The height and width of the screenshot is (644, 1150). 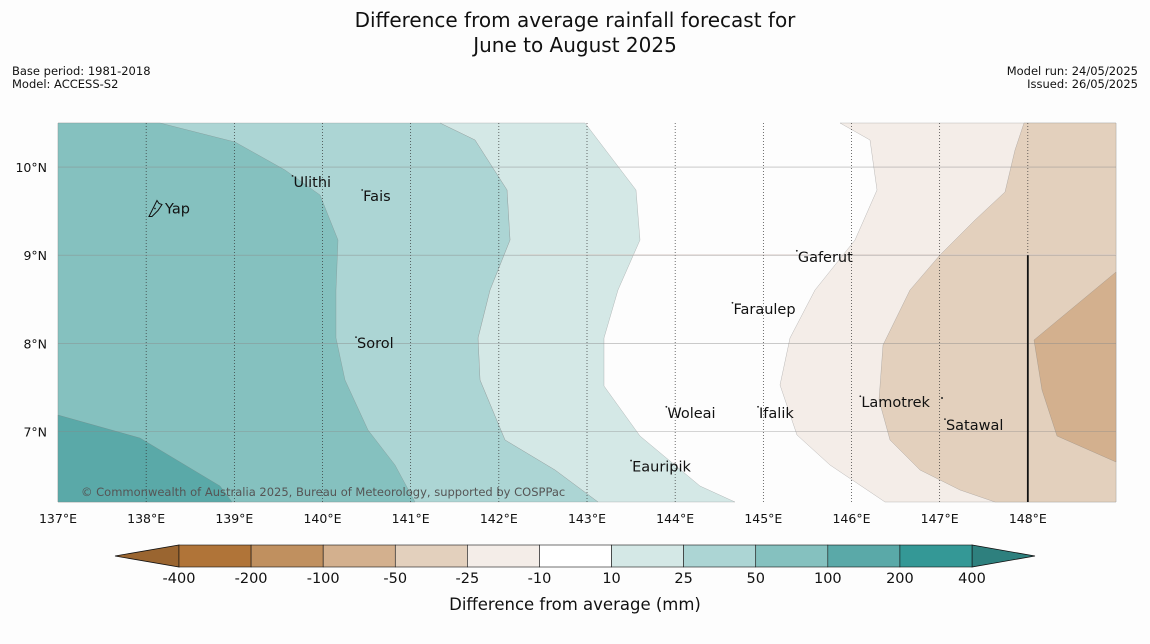 I want to click on lat-tick-label: 10°N, so click(x=31, y=167).